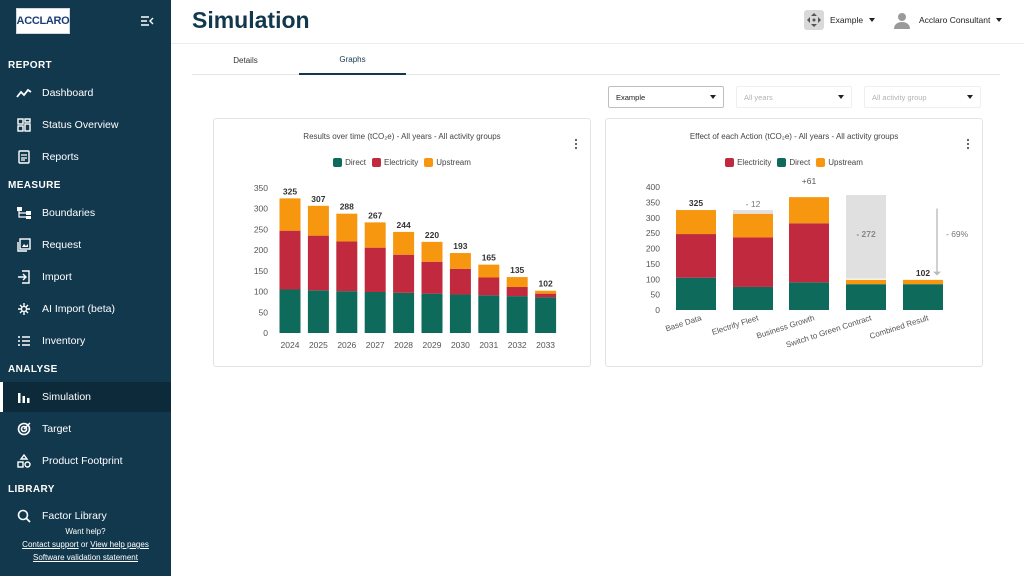 The width and height of the screenshot is (1024, 576). I want to click on bar-total-label: 102, so click(546, 284).